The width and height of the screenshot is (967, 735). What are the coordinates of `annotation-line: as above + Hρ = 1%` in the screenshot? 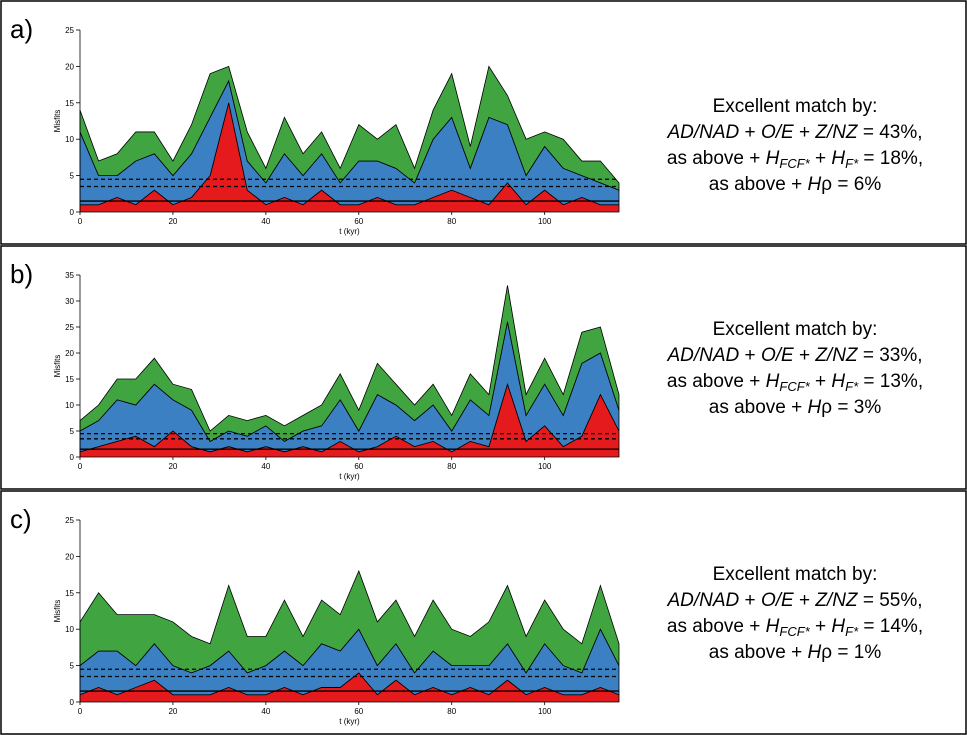 It's located at (795, 652).